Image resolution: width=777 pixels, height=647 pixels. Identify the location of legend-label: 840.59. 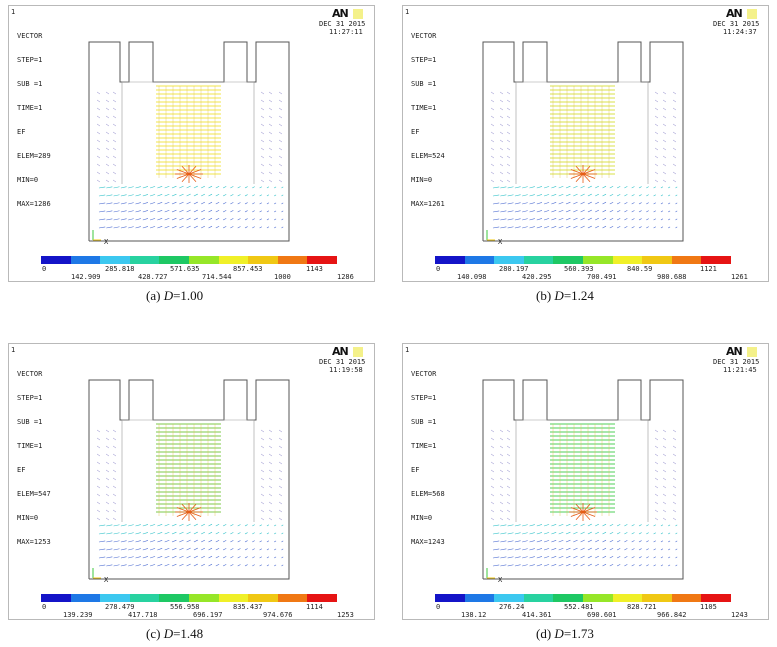
(640, 269).